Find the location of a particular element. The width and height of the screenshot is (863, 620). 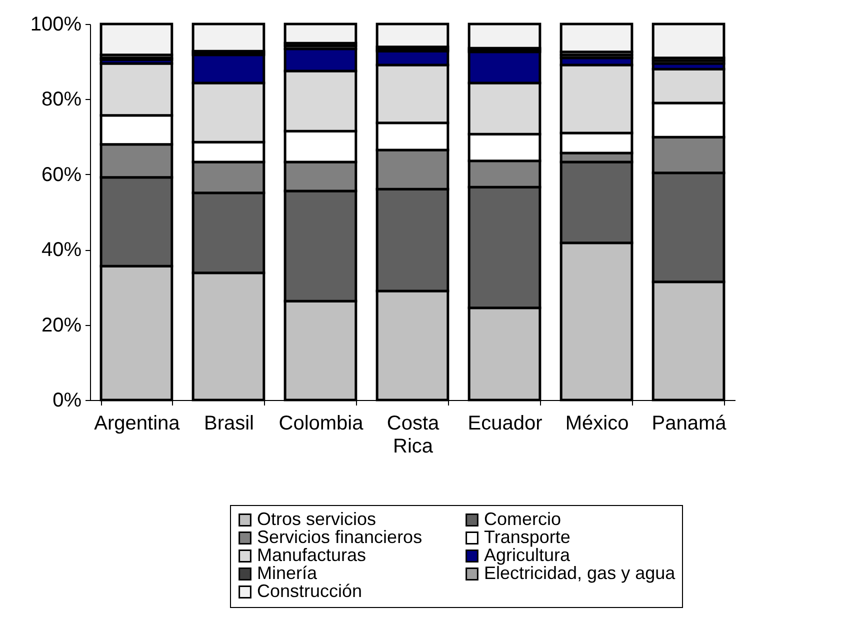

legend-label: Transporte is located at coordinates (527, 537).